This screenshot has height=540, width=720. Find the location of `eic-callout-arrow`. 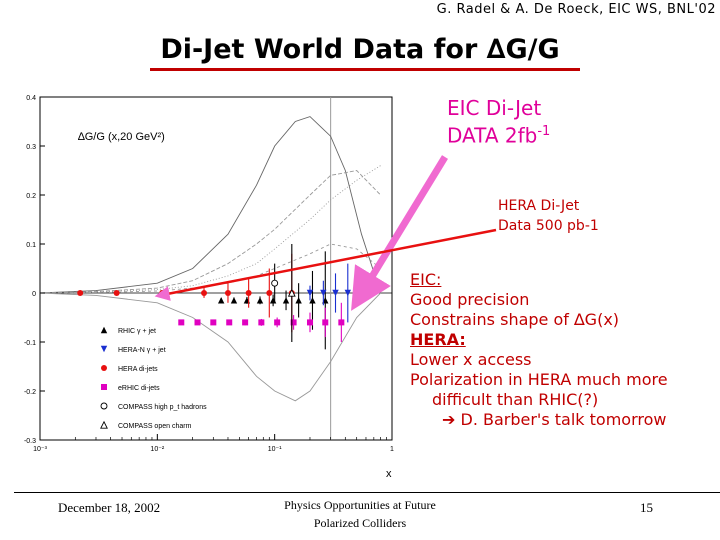

eic-callout-arrow is located at coordinates (399, 233).